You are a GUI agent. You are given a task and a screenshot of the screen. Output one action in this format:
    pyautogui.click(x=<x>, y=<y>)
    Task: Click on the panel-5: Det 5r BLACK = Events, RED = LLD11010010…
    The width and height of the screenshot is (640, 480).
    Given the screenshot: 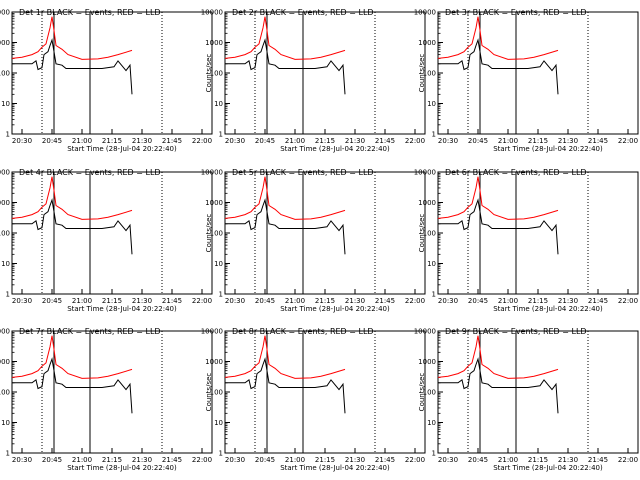 What is the action you would take?
    pyautogui.click(x=313, y=240)
    